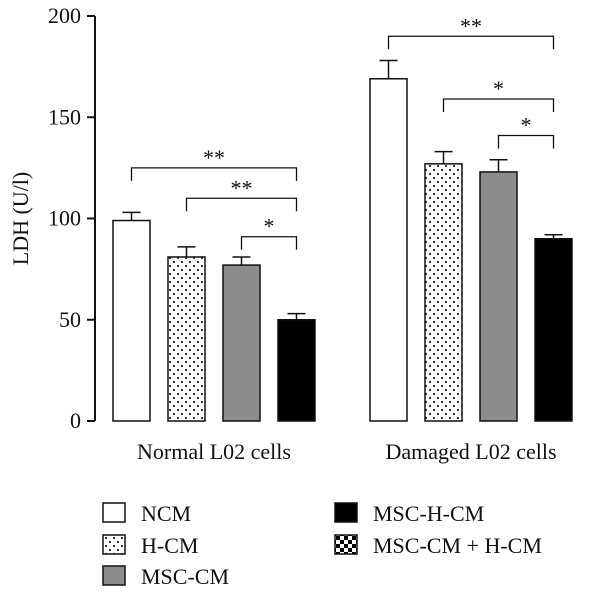  I want to click on category-label: Normal L02 cells, so click(214, 451).